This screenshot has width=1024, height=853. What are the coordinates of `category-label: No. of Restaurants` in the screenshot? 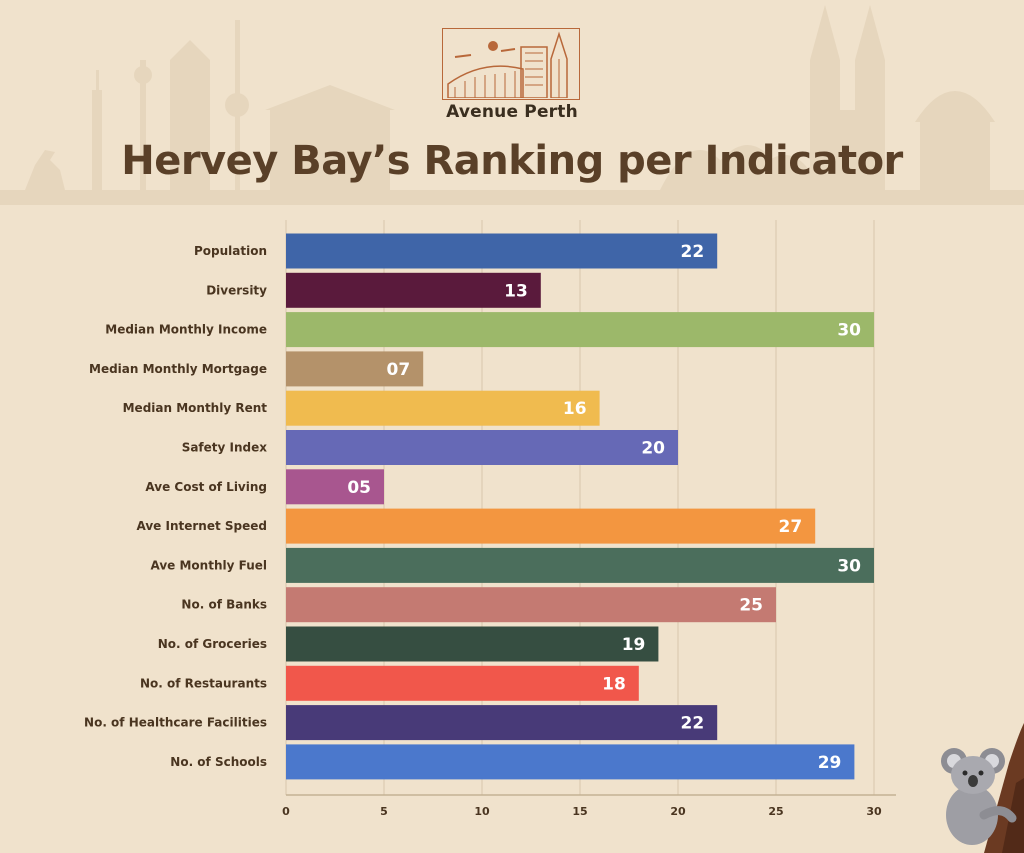 It's located at (203, 683).